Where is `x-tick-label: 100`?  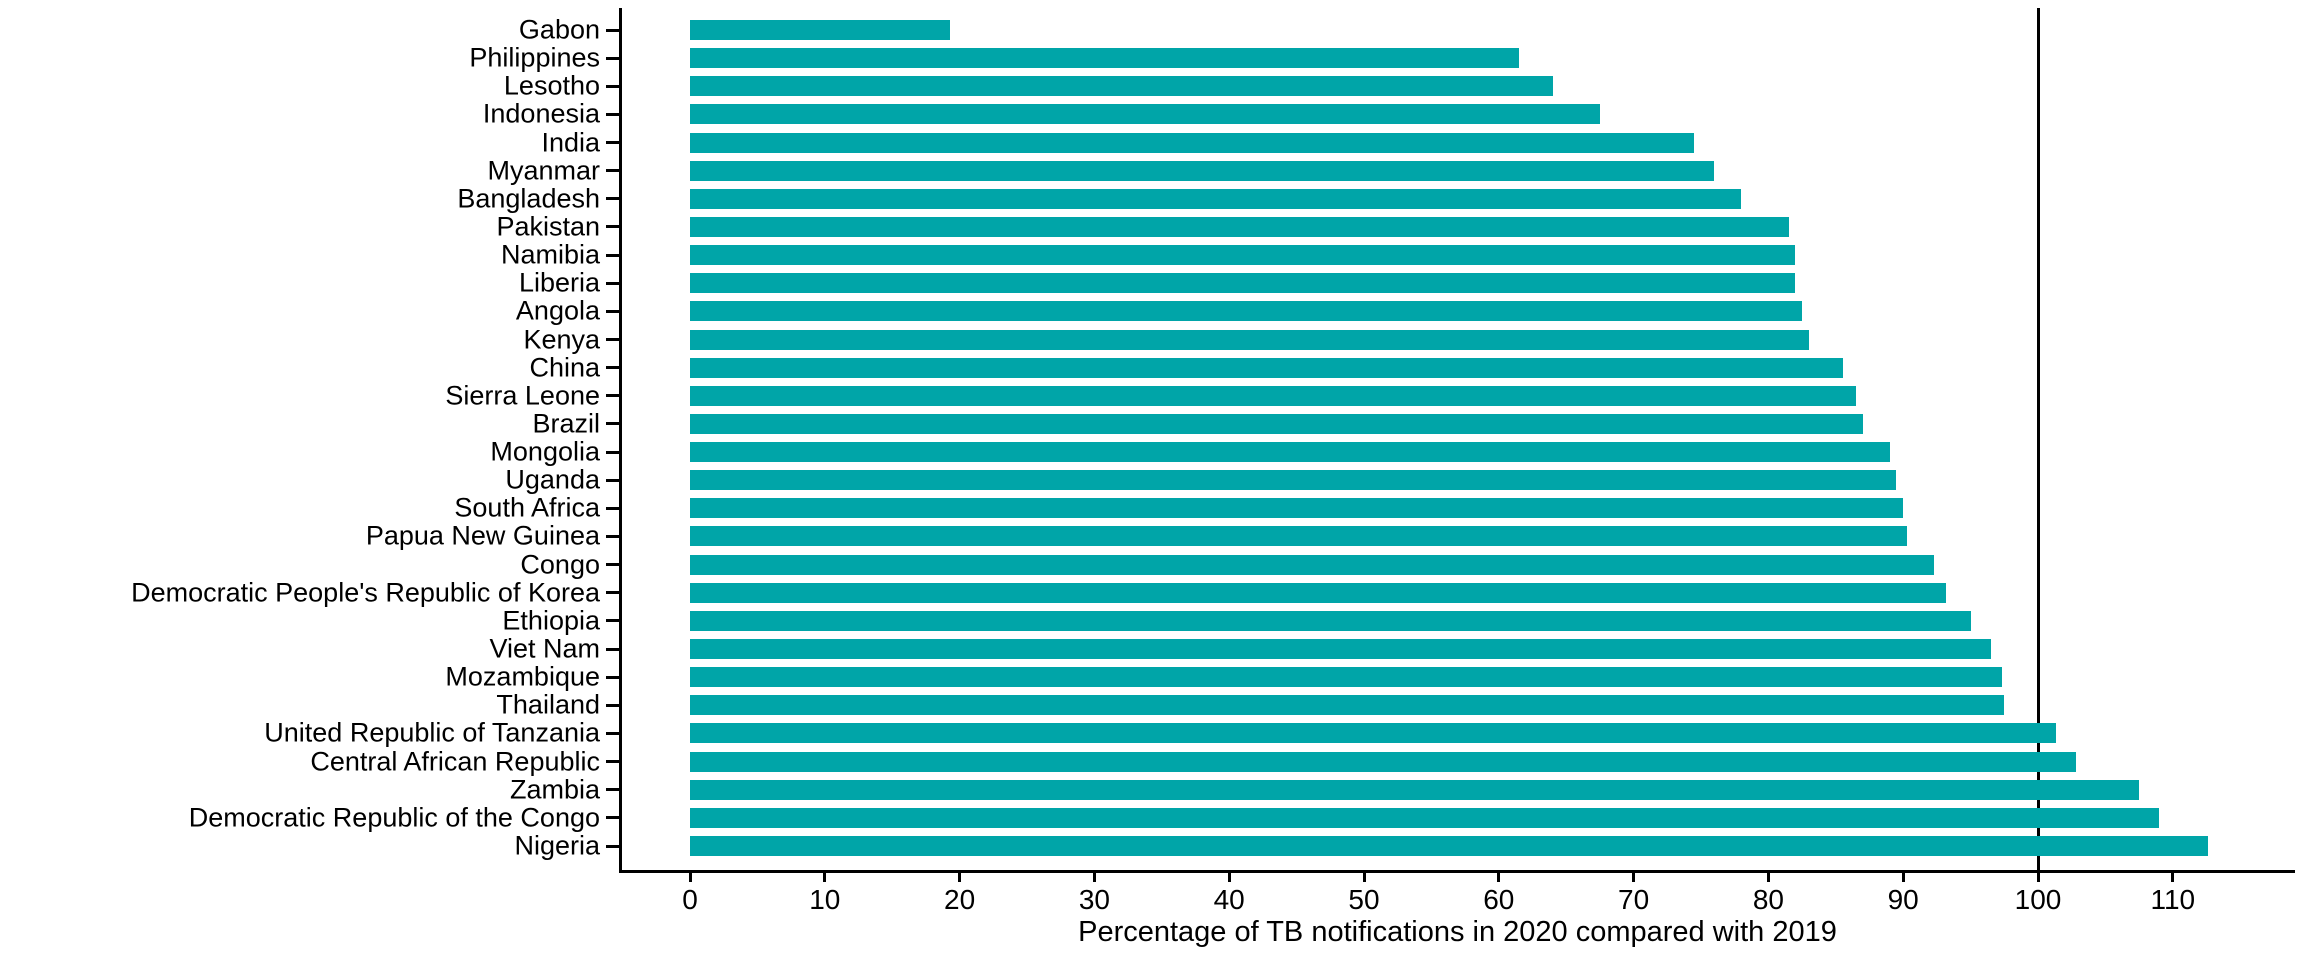
x-tick-label: 100 is located at coordinates (2038, 899).